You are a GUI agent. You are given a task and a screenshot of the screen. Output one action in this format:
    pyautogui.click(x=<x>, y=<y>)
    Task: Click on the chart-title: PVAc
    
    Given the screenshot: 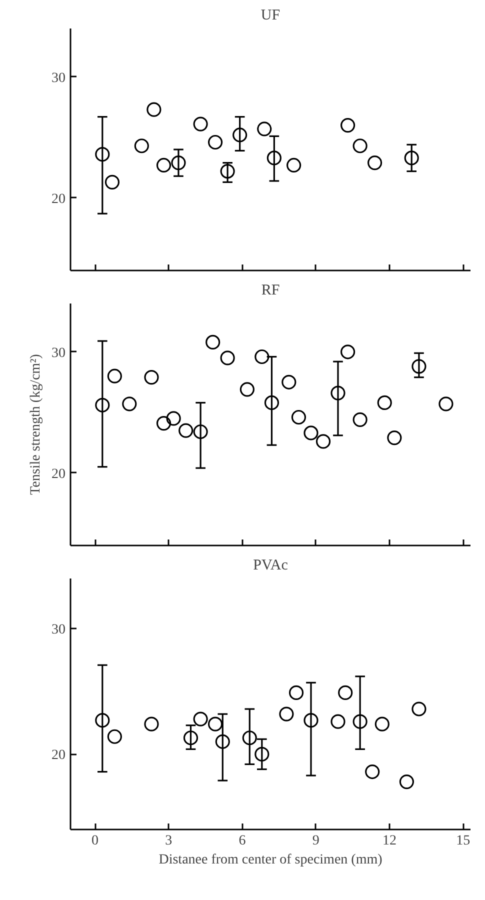 What is the action you would take?
    pyautogui.click(x=270, y=566)
    